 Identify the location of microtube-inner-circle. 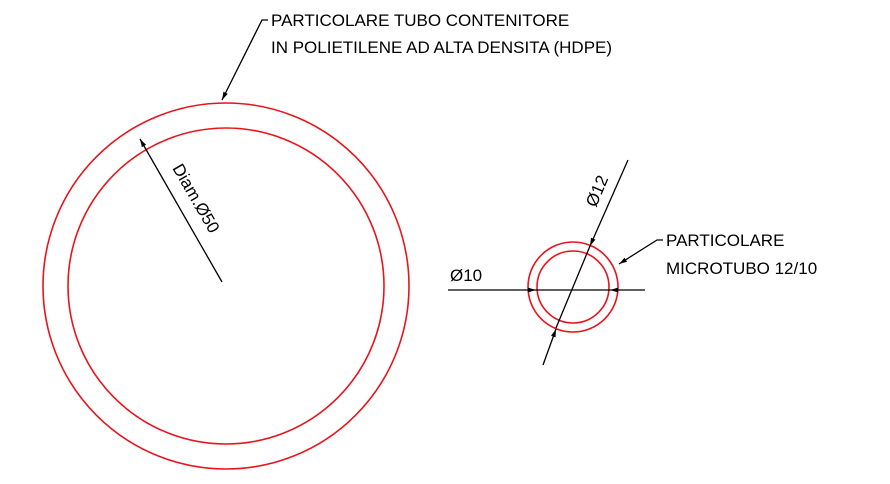
(573, 287).